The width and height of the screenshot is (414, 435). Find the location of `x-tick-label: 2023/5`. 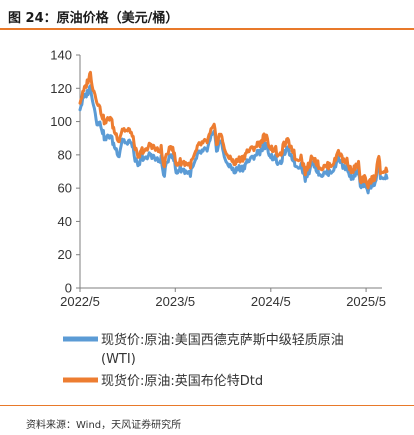

x-tick-label: 2023/5 is located at coordinates (175, 301).